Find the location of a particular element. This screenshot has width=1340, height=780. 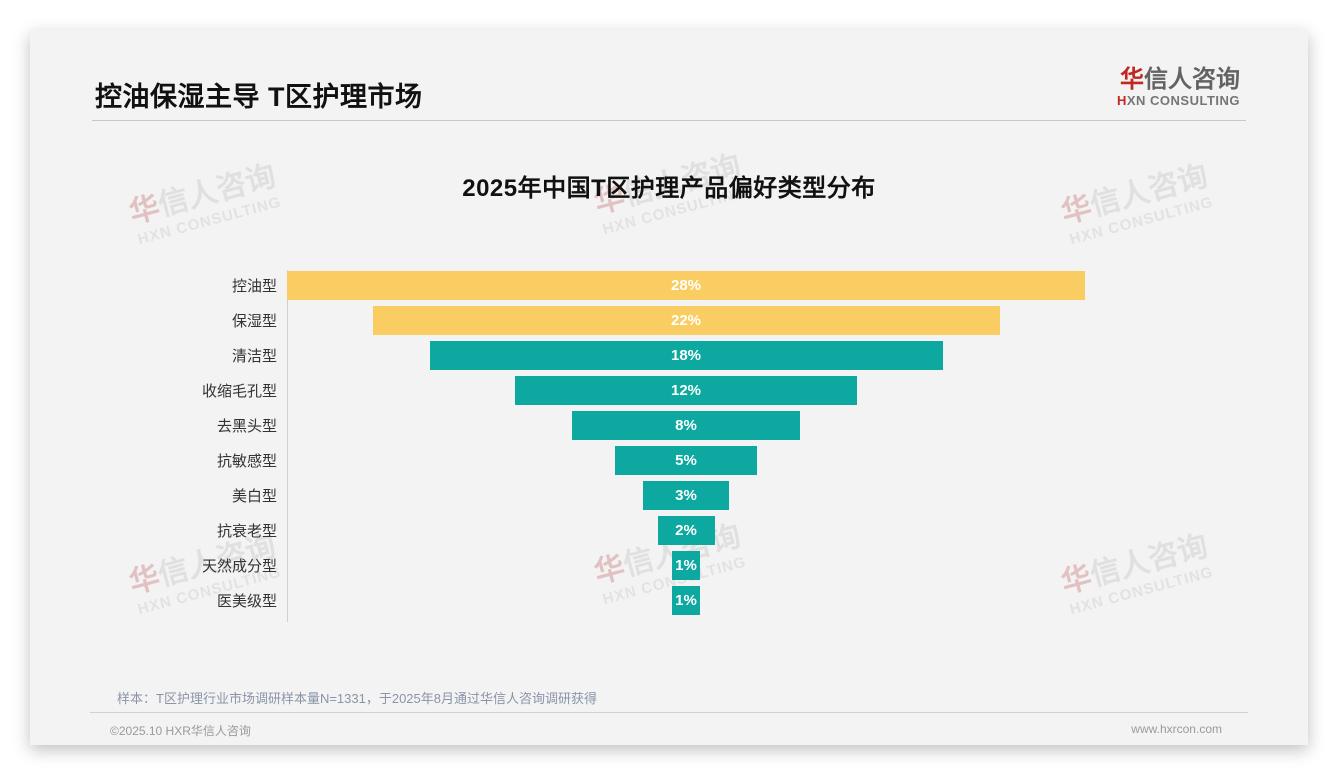

funnel-bar: 8% is located at coordinates (686, 425).